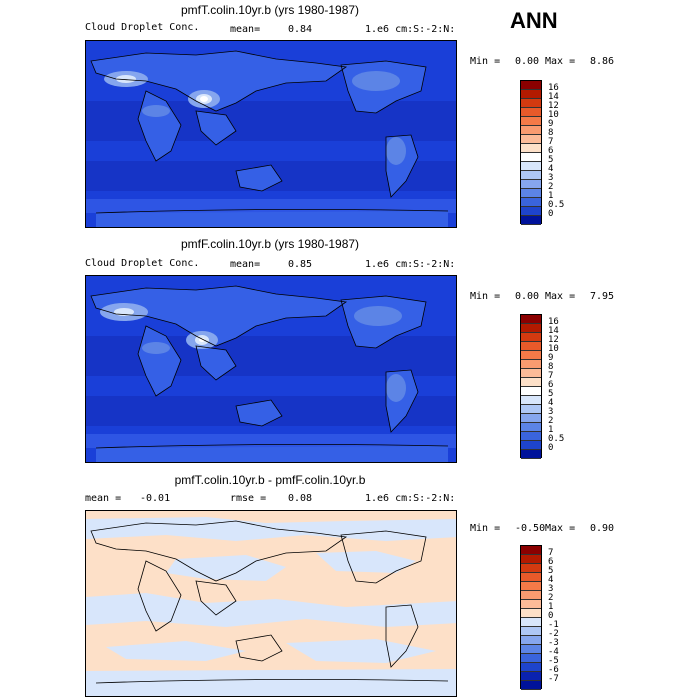 The height and width of the screenshot is (700, 700). What do you see at coordinates (142, 27) in the screenshot?
I see `field-label: Cloud Droplet Conc.` at bounding box center [142, 27].